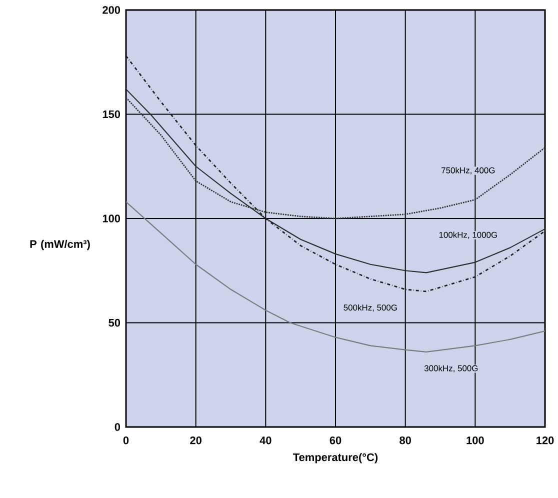  Describe the element at coordinates (336, 440) in the screenshot. I see `x-tick-label: 60` at that location.